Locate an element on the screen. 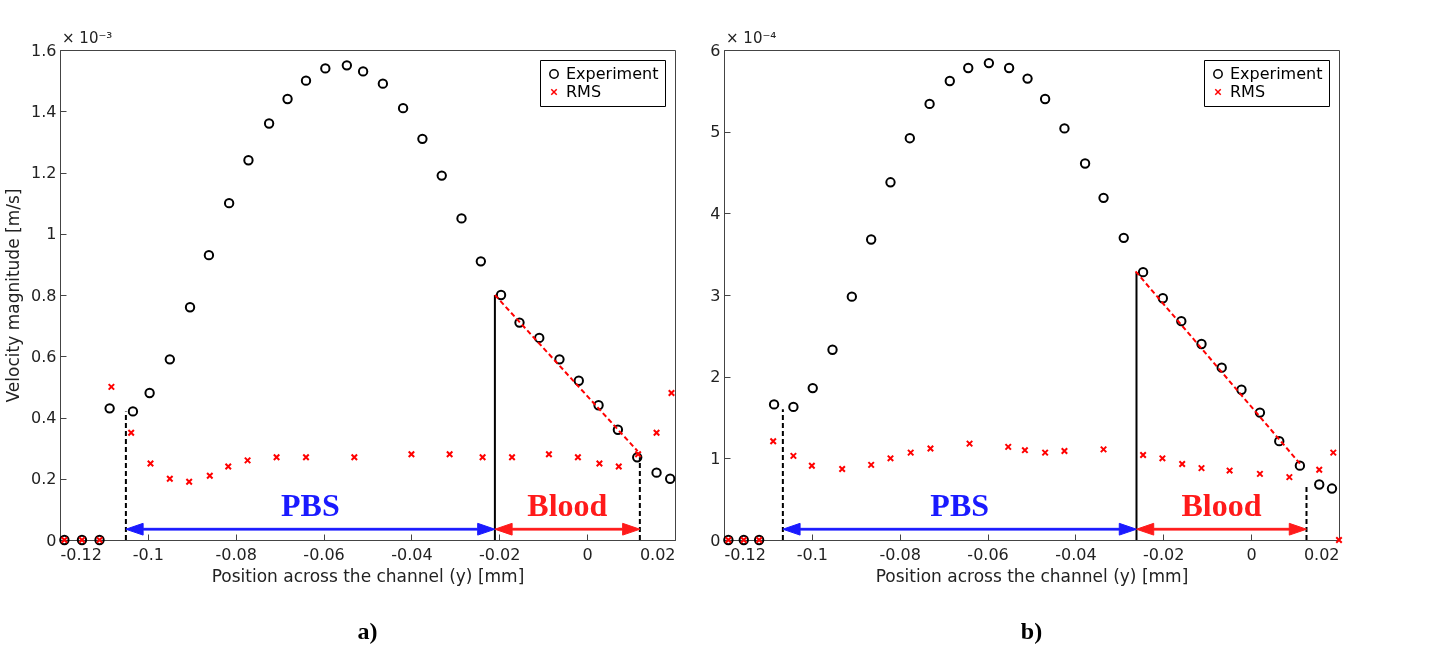  text: b) is located at coordinates (1031, 631).